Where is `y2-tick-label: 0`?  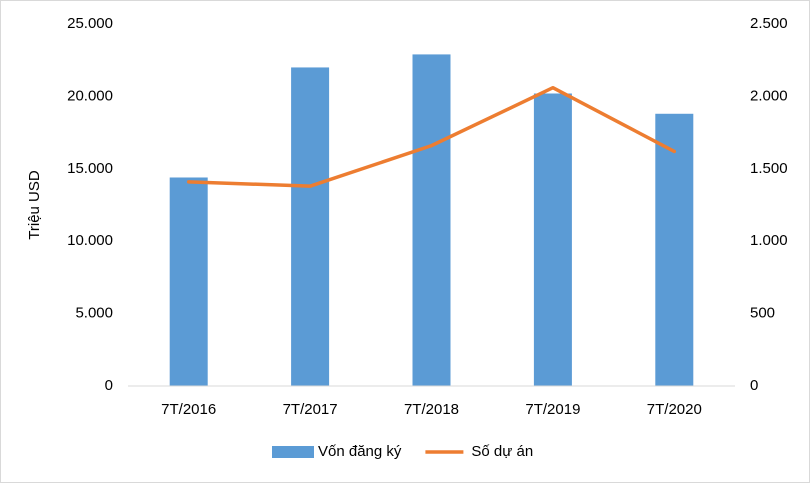
y2-tick-label: 0 is located at coordinates (754, 385).